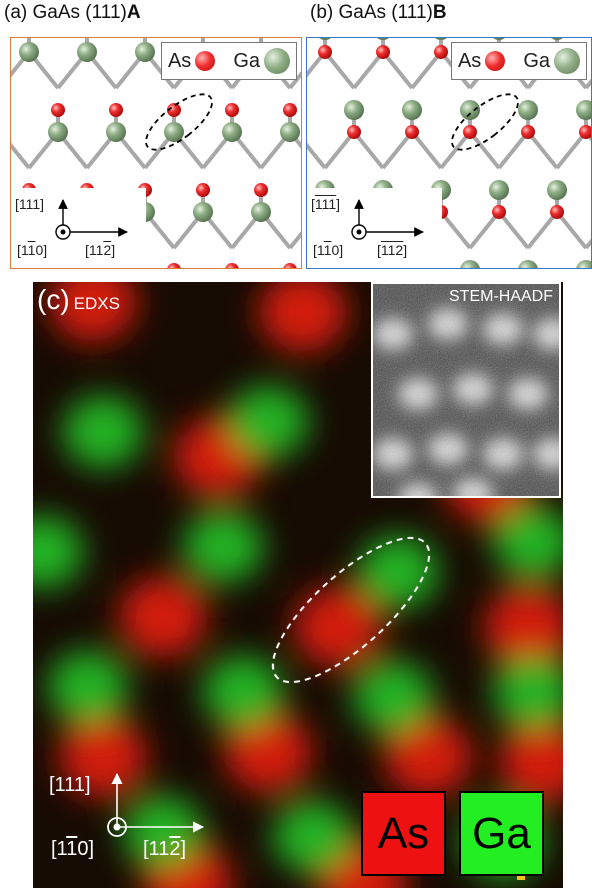 The height and width of the screenshot is (888, 592). What do you see at coordinates (228, 61) in the screenshot?
I see `panel-a-legend: As Ga` at bounding box center [228, 61].